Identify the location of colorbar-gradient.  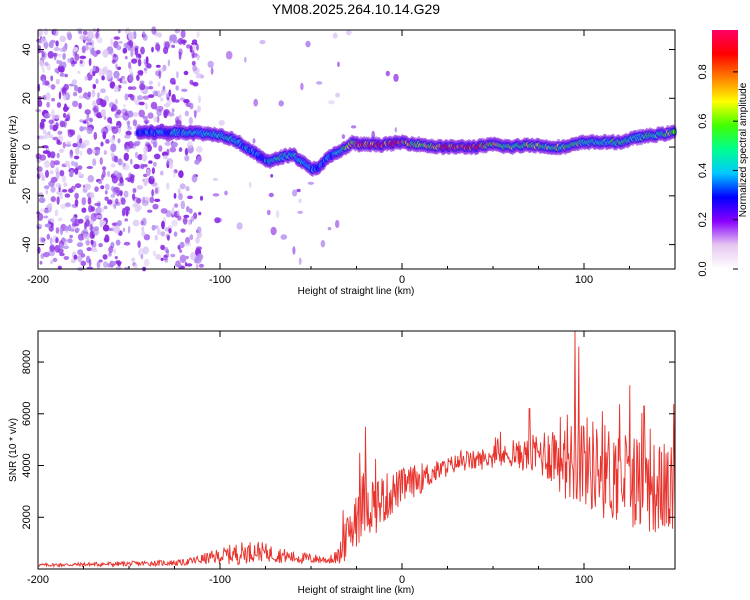
(725, 149).